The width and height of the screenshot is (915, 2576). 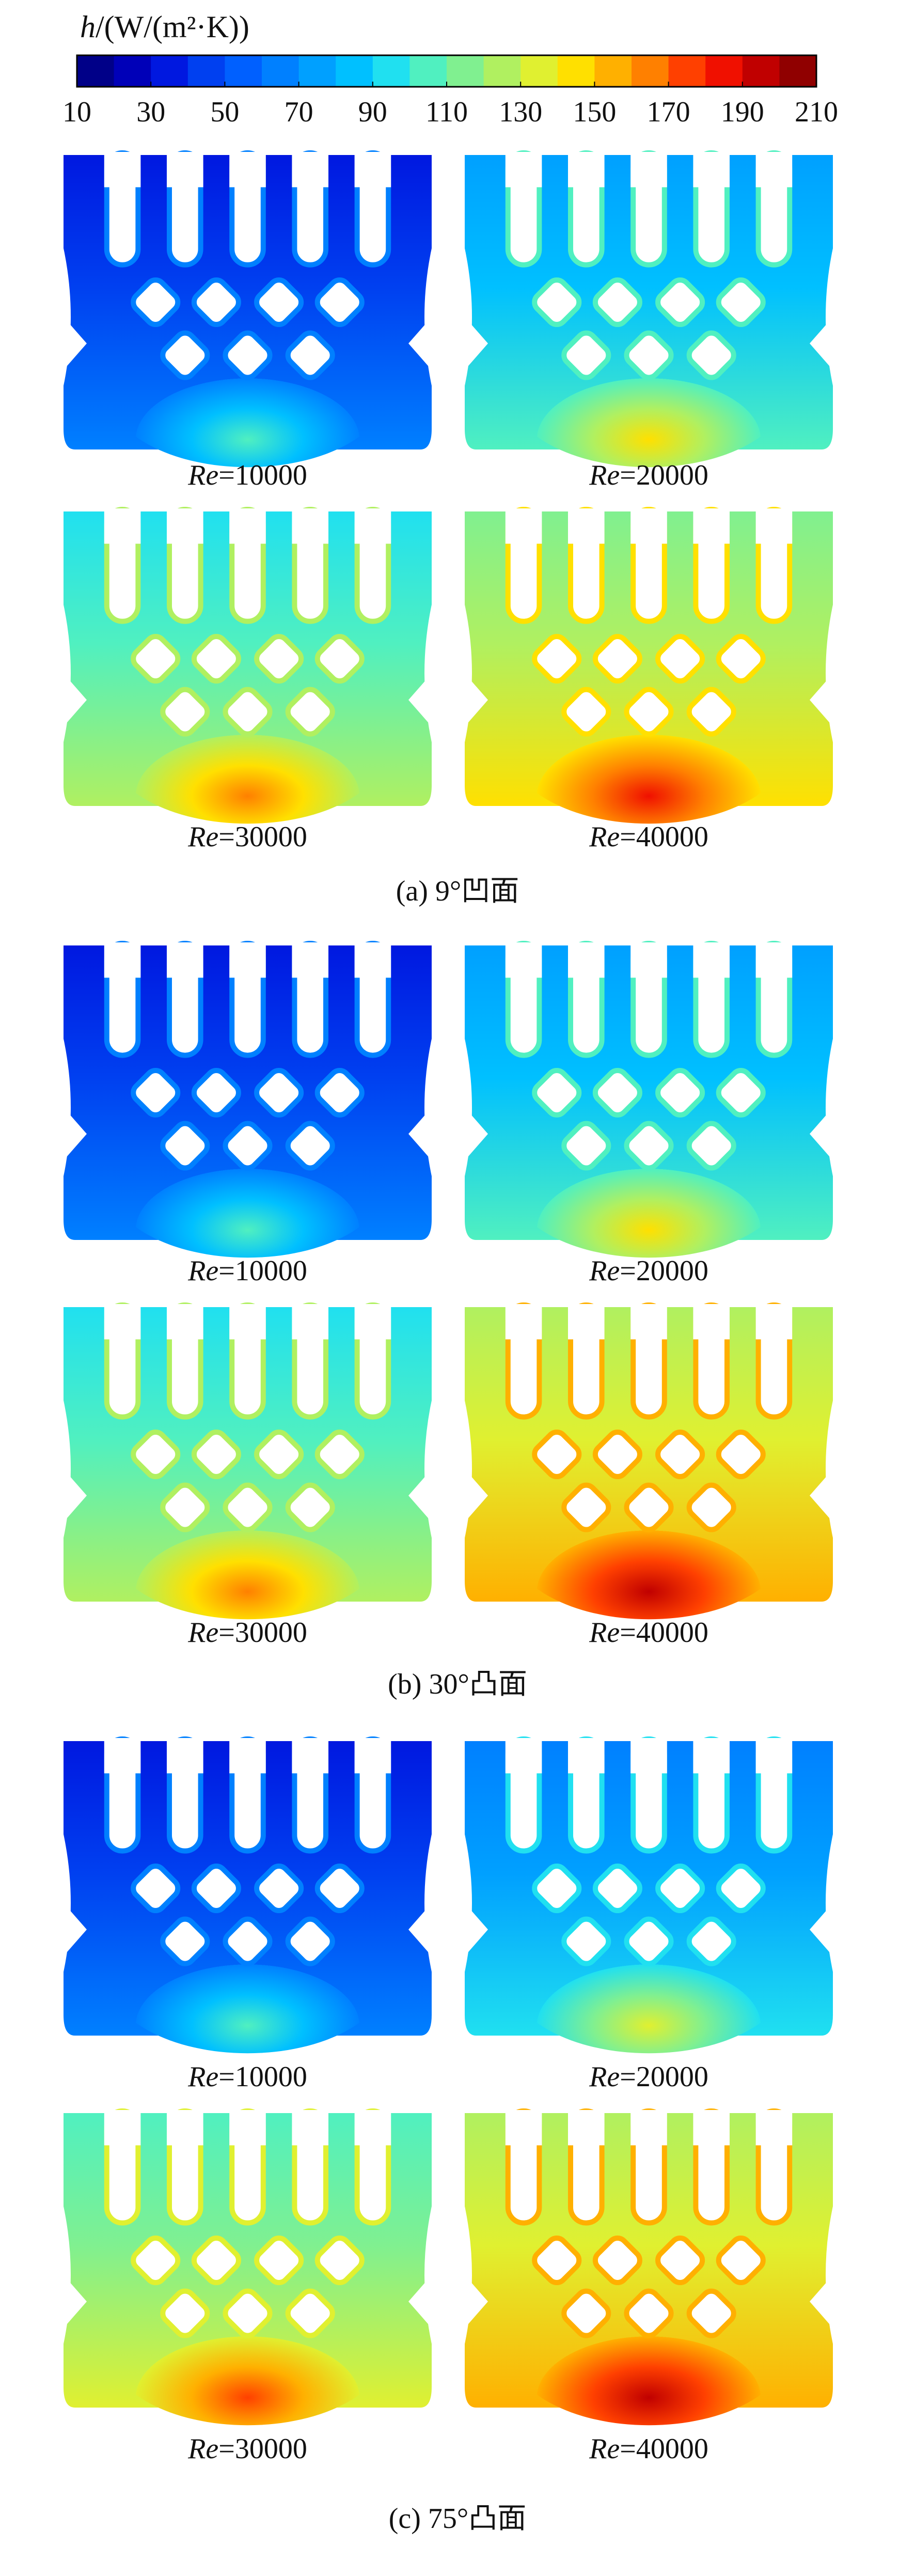 What do you see at coordinates (225, 112) in the screenshot?
I see `colorbar-tick-label: 50` at bounding box center [225, 112].